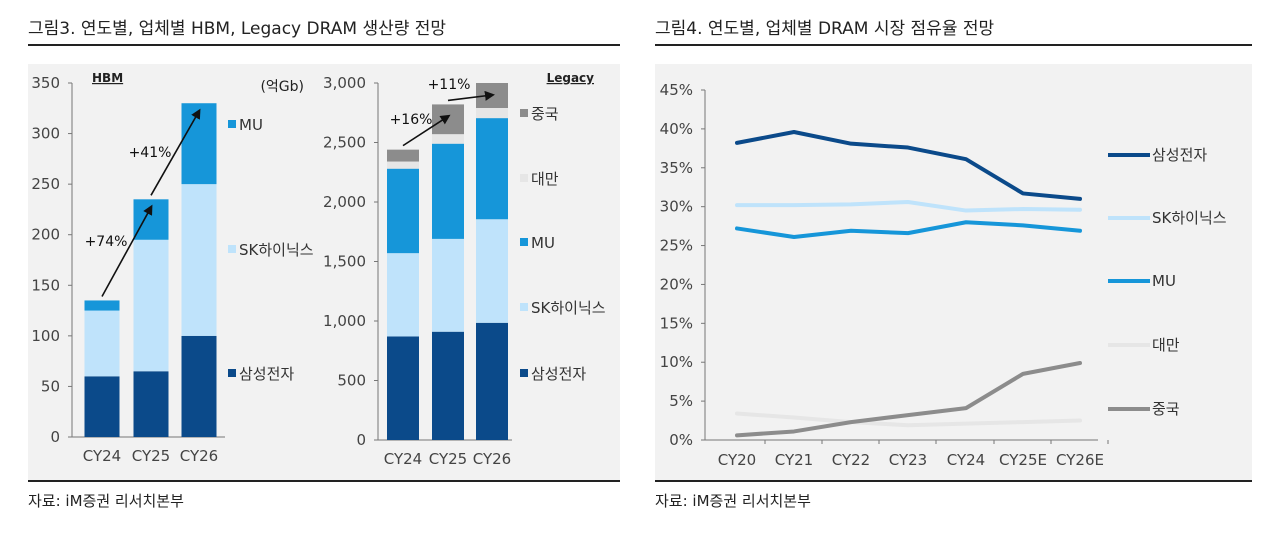 The height and width of the screenshot is (542, 1280). Describe the element at coordinates (45, 134) in the screenshot. I see `y-tick-label: 300` at that location.